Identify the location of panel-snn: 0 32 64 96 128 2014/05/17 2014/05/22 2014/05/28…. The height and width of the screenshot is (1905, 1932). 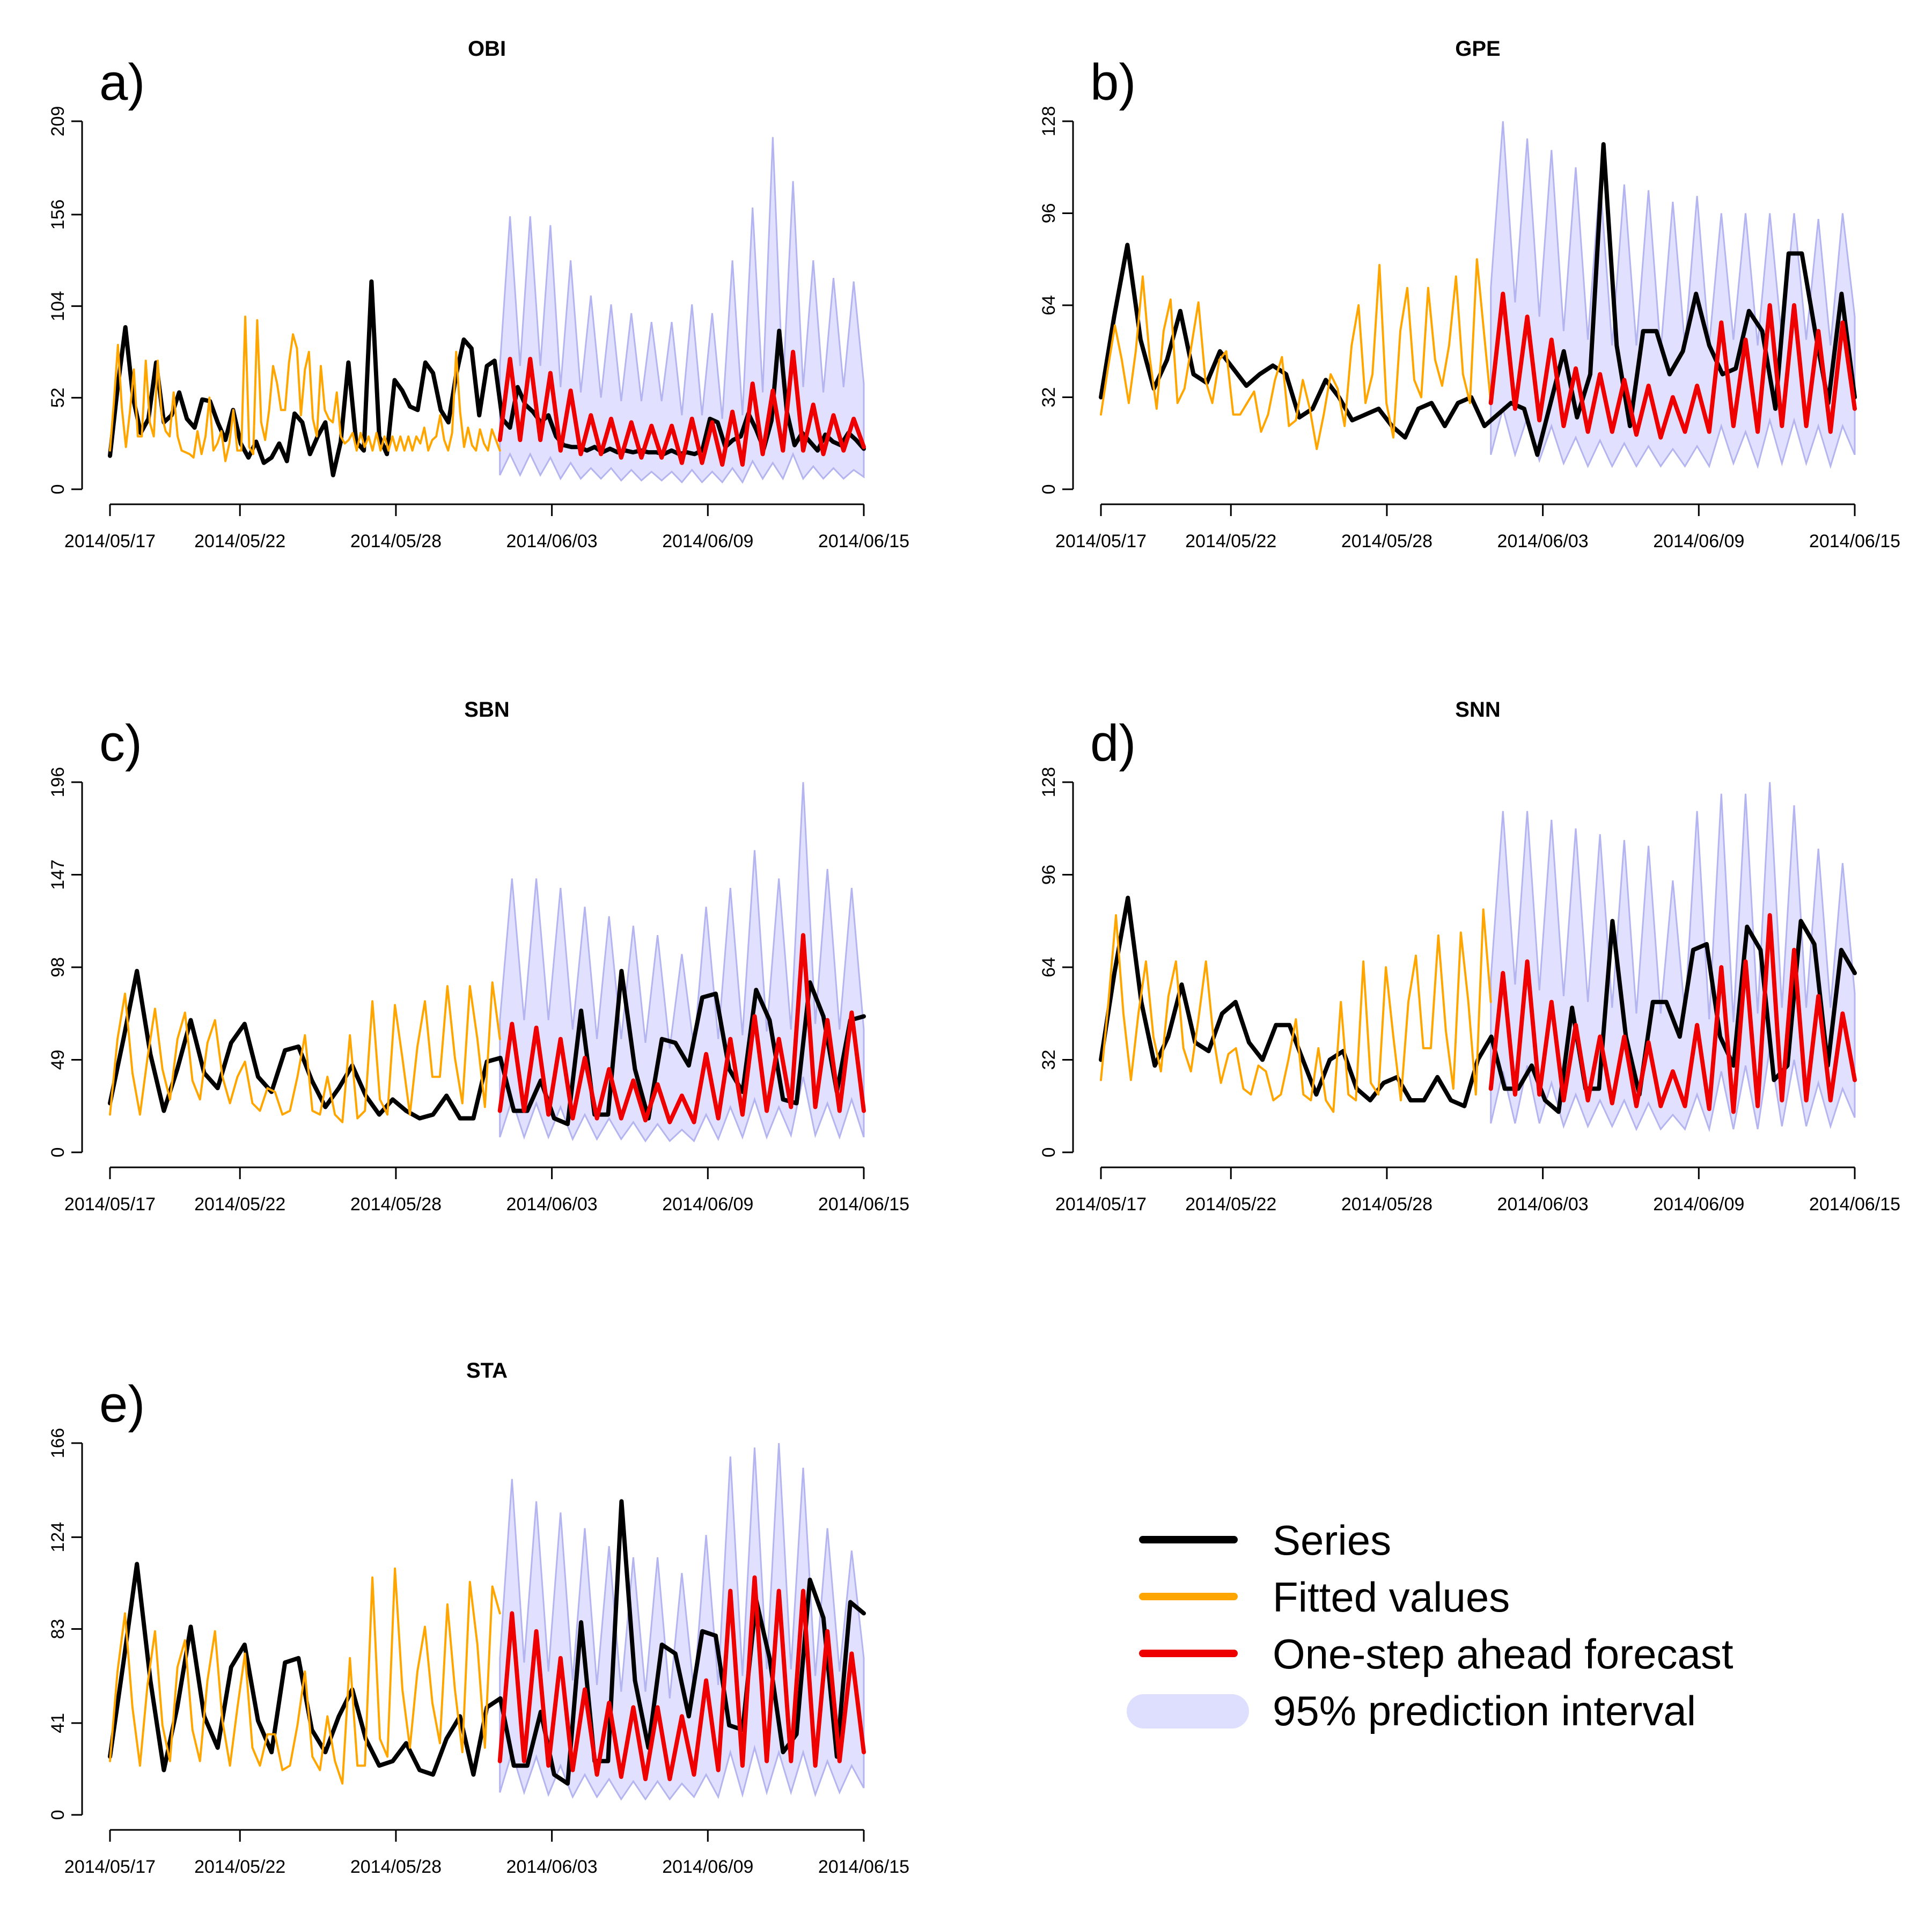
(1469, 956).